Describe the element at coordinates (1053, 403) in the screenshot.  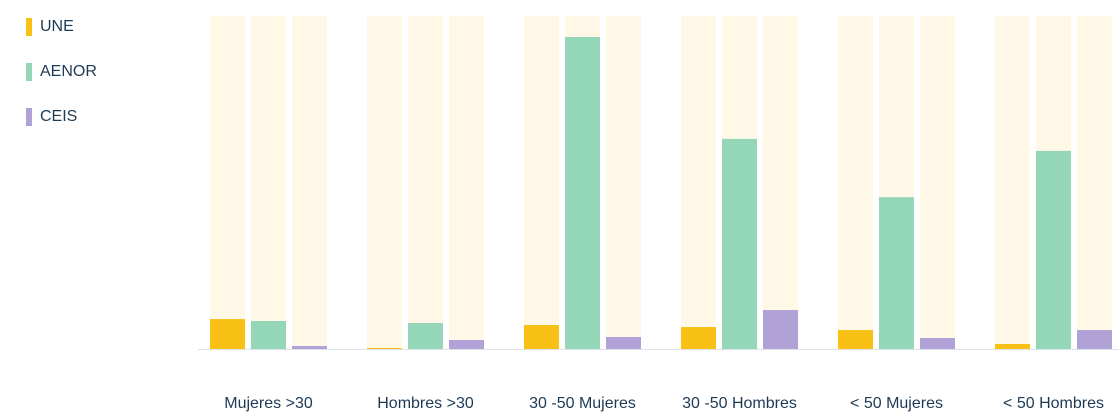
I see `x-tick-label: < 50 Hombres` at that location.